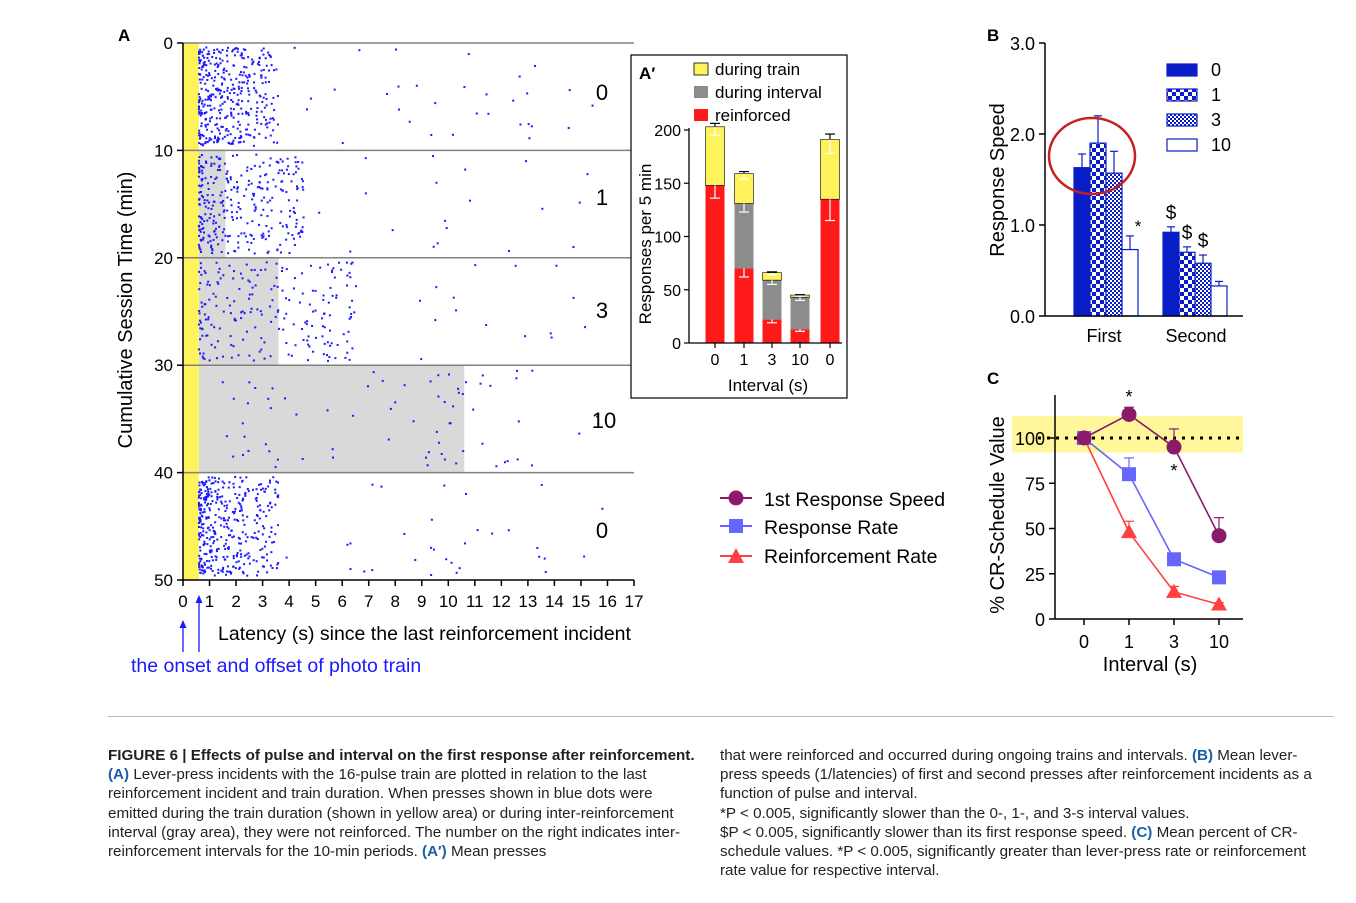  Describe the element at coordinates (768, 92) in the screenshot. I see `legend-label-interval: during interval` at that location.